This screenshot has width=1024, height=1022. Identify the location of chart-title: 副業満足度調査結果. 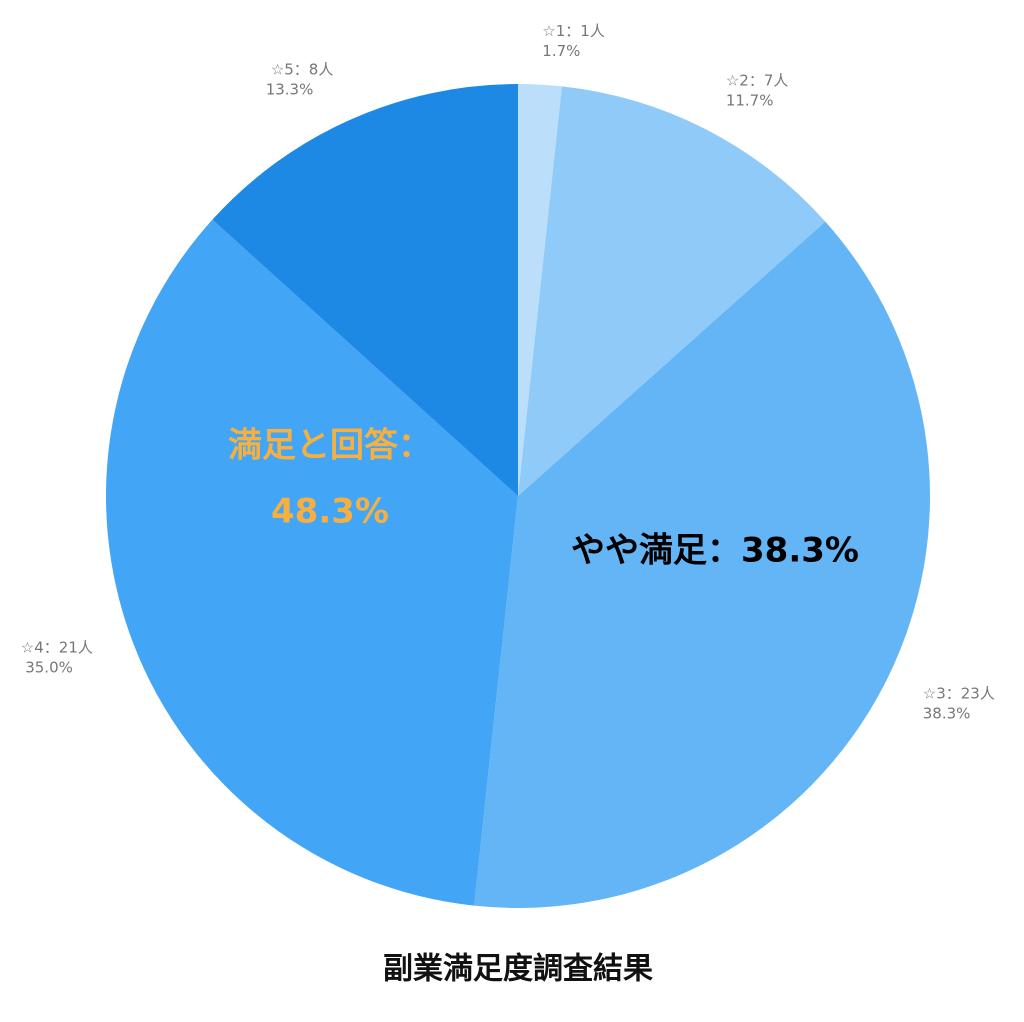
(518, 969).